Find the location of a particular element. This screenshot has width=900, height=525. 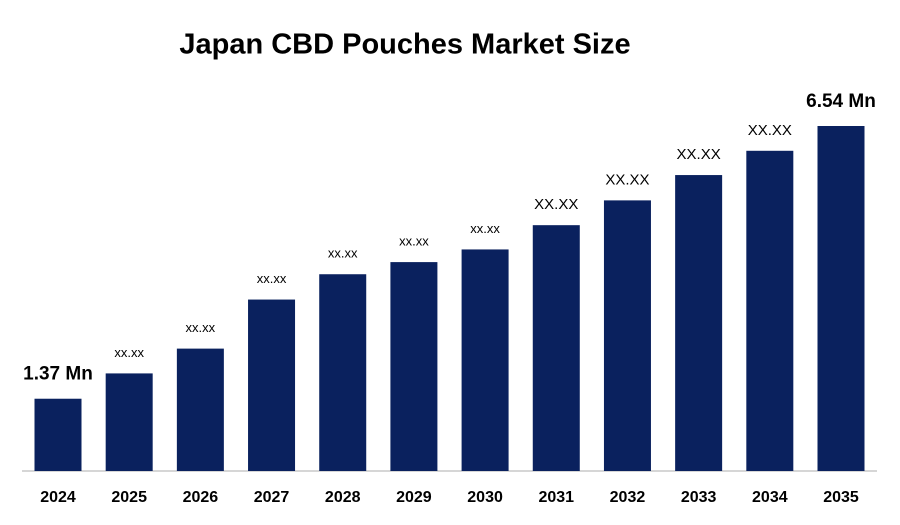

x-tick-label: 2025 is located at coordinates (129, 497).